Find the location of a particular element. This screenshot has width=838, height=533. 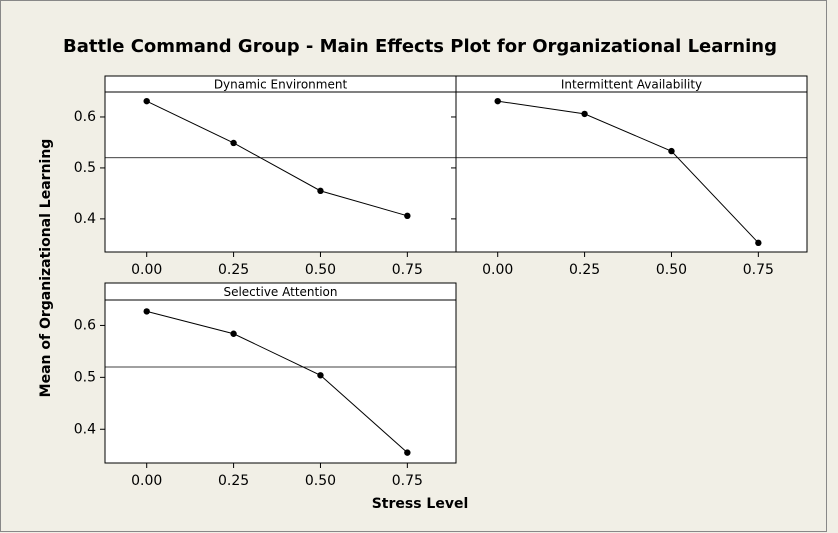

panel-title: Intermittent Availability is located at coordinates (631, 85).